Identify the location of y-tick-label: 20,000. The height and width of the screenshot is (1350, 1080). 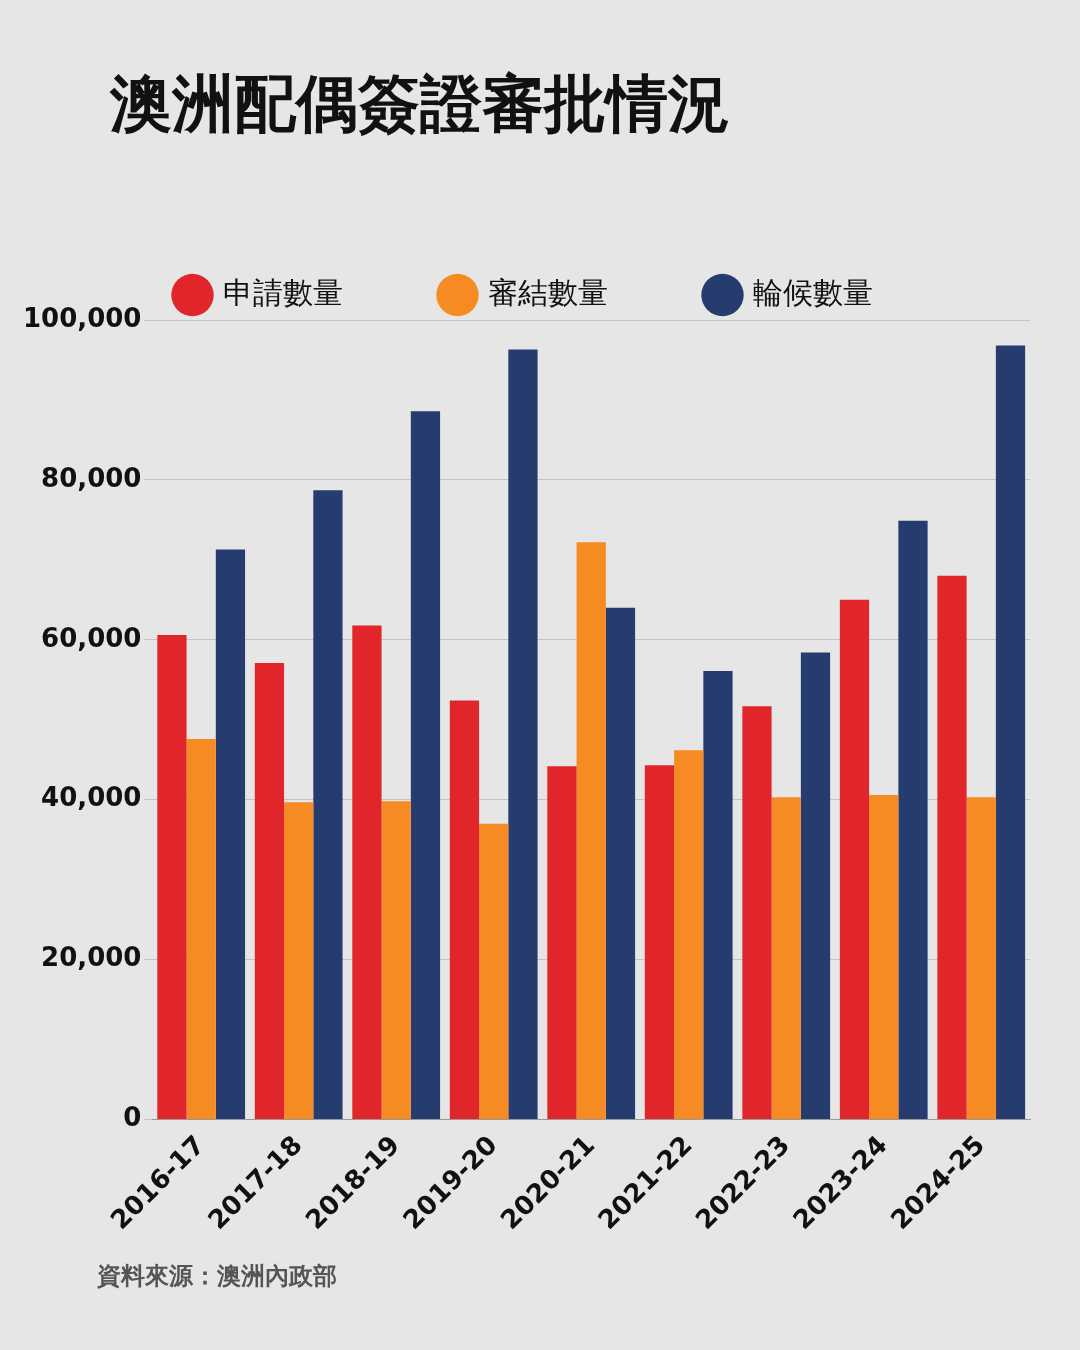
(91, 957).